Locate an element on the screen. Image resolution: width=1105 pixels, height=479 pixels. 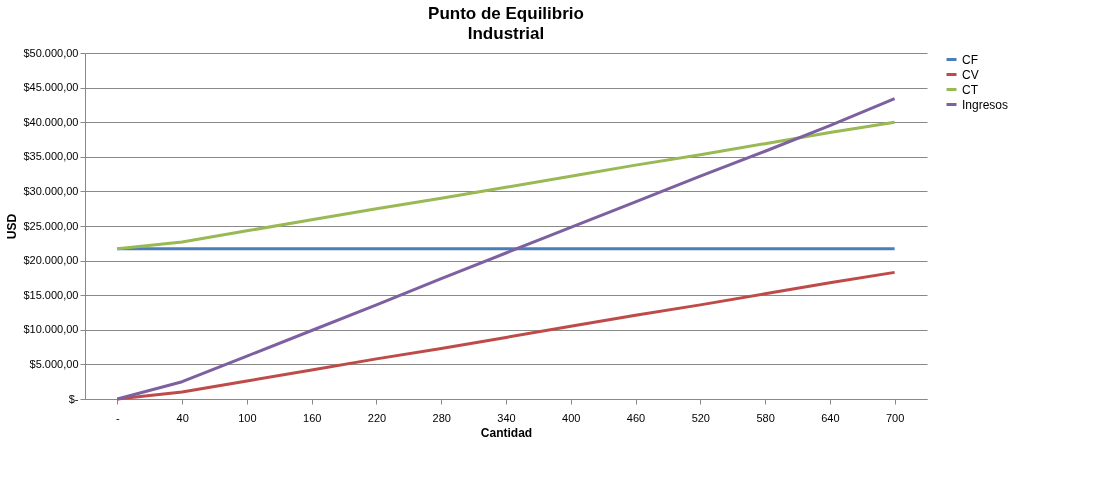
x-axis-title: Cantidad is located at coordinates (506, 432).